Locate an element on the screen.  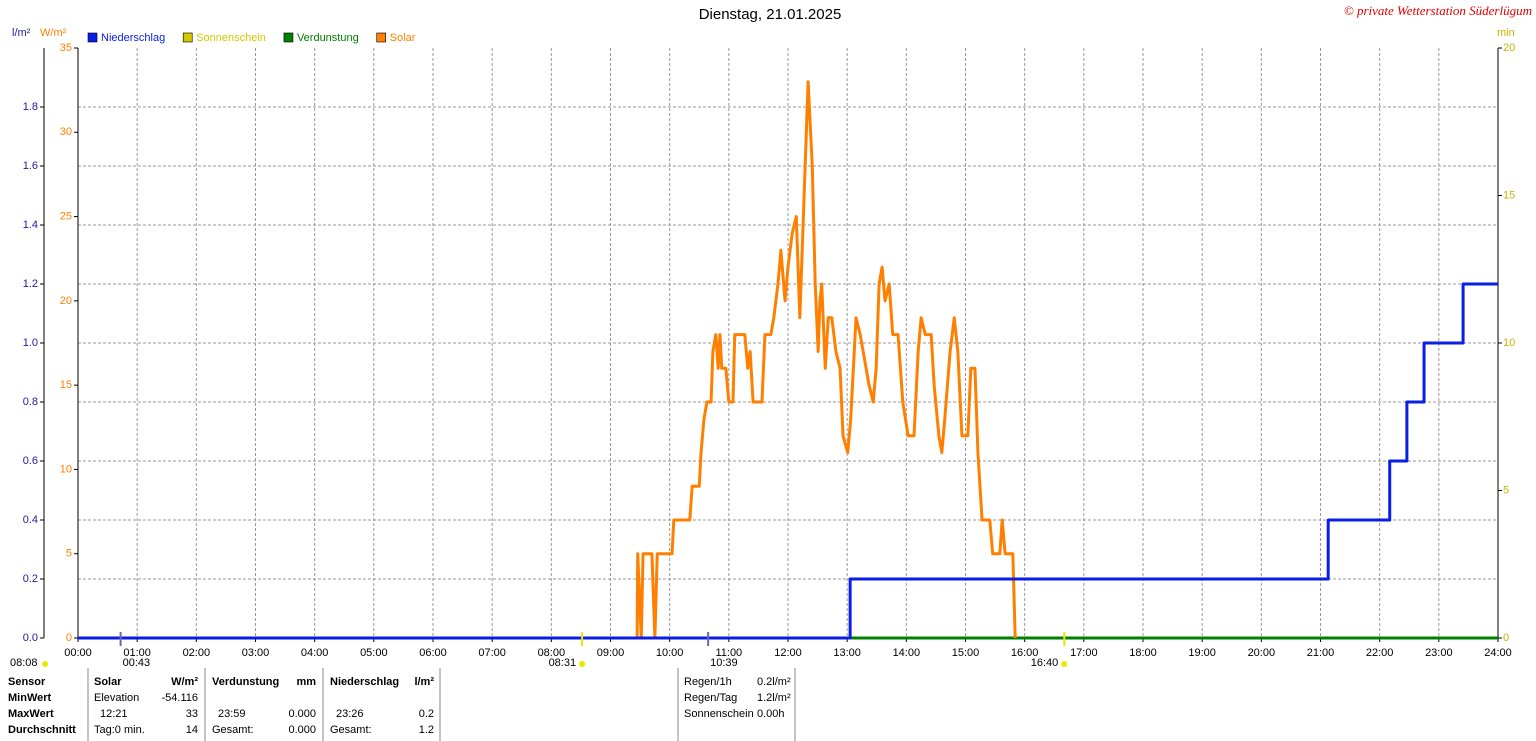
x-tick-label: 14:00 is located at coordinates (907, 653).